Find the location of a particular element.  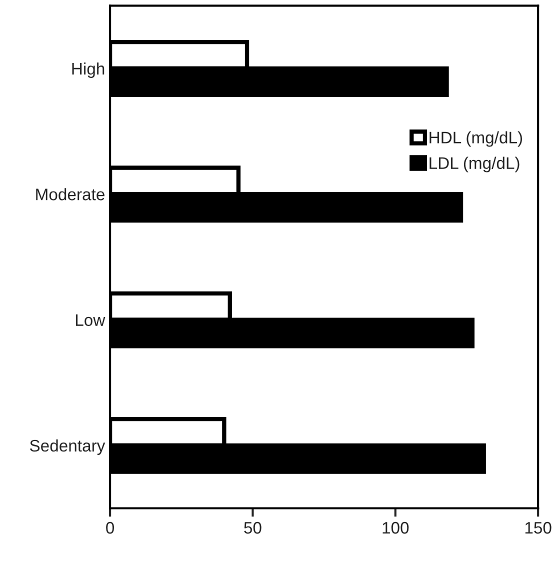

y-tick-label: Moderate is located at coordinates (70, 194).